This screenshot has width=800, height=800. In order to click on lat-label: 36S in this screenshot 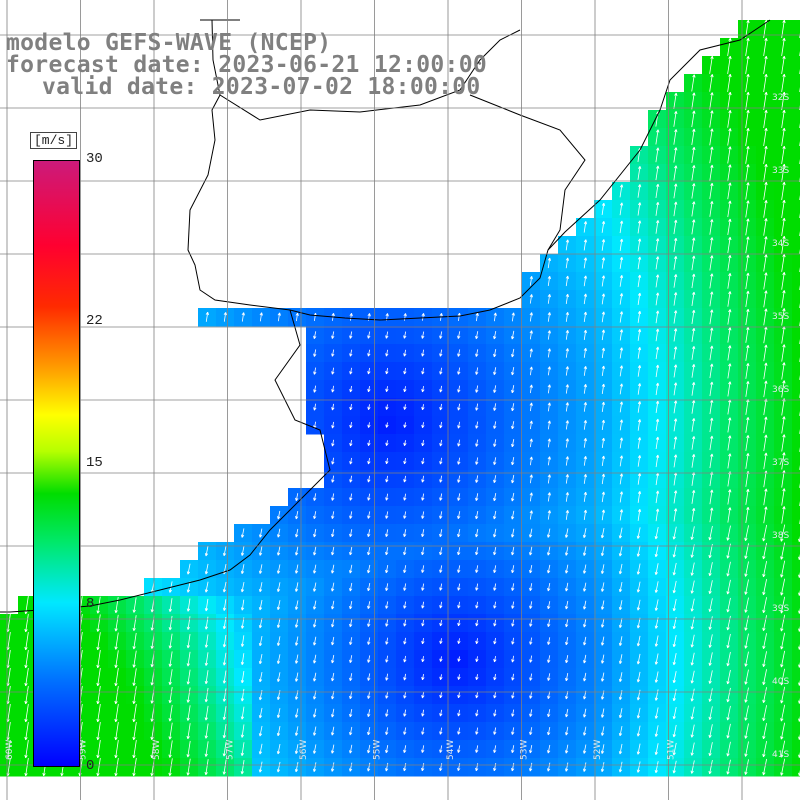, I will do `click(780, 390)`.